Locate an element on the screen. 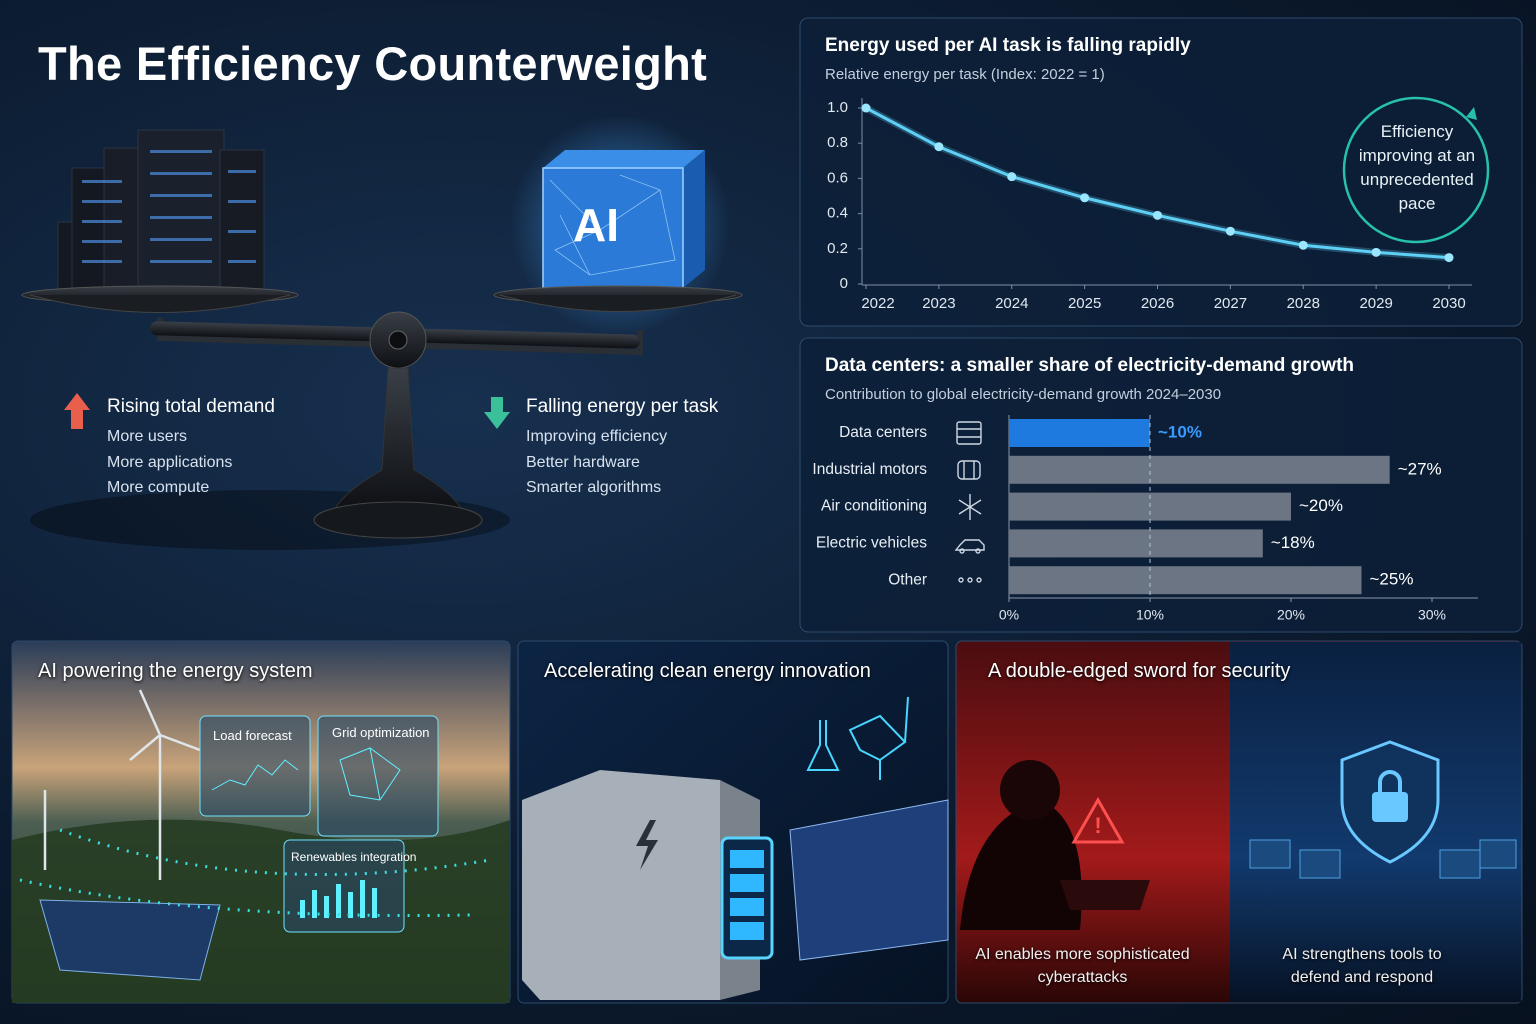 The width and height of the screenshot is (1536, 1024). annotation-ring is located at coordinates (1416, 170).